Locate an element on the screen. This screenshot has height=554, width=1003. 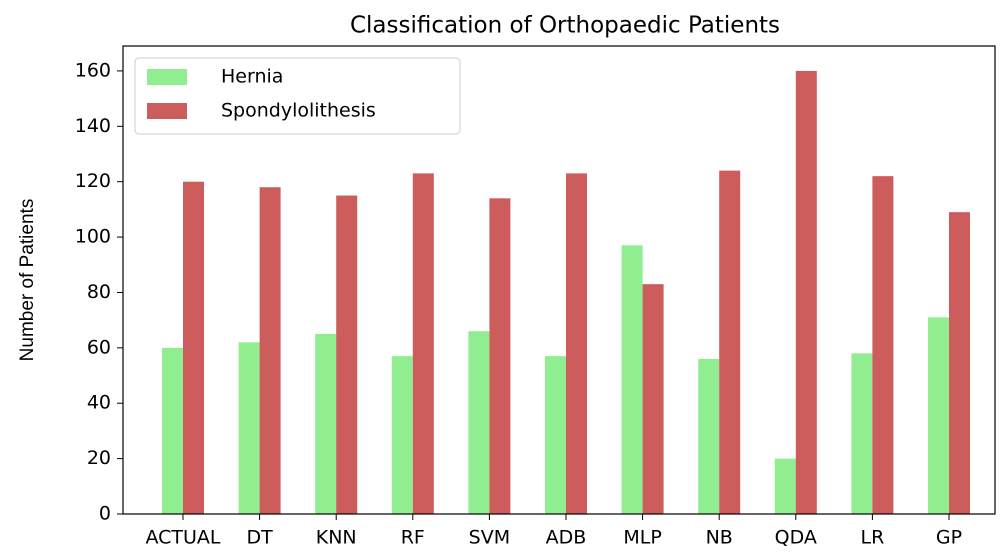
x-tick-label: SVM is located at coordinates (489, 538).